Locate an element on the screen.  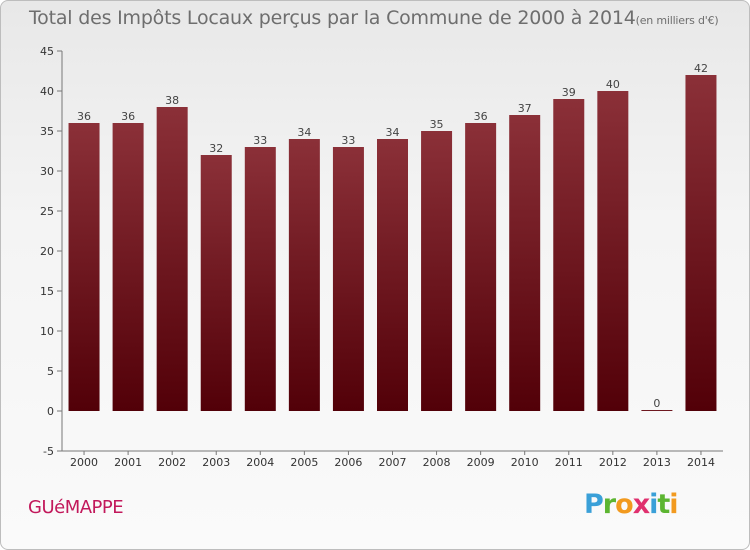
data-label: 39 is located at coordinates (569, 92).